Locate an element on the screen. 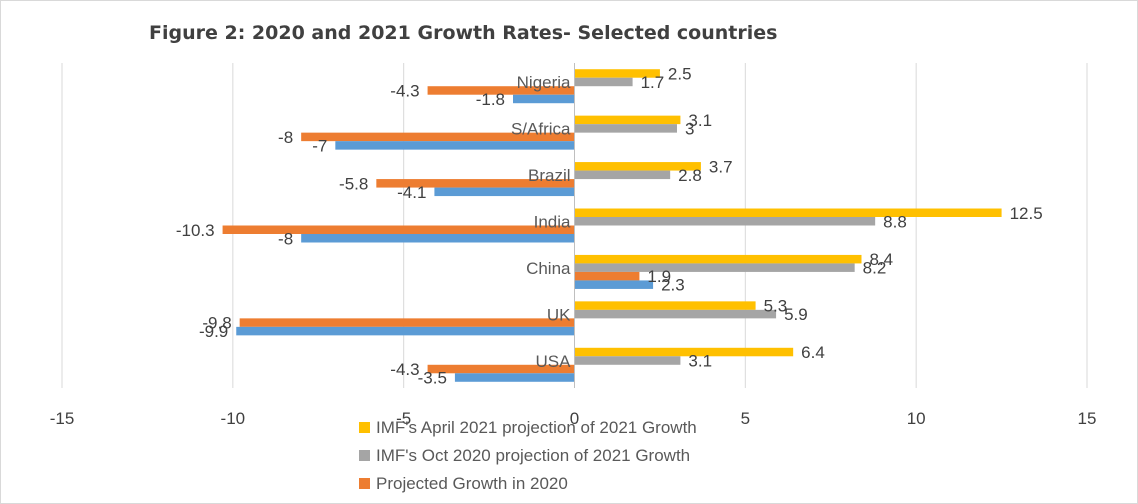 The width and height of the screenshot is (1138, 504). data-label: 2.5 is located at coordinates (680, 73).